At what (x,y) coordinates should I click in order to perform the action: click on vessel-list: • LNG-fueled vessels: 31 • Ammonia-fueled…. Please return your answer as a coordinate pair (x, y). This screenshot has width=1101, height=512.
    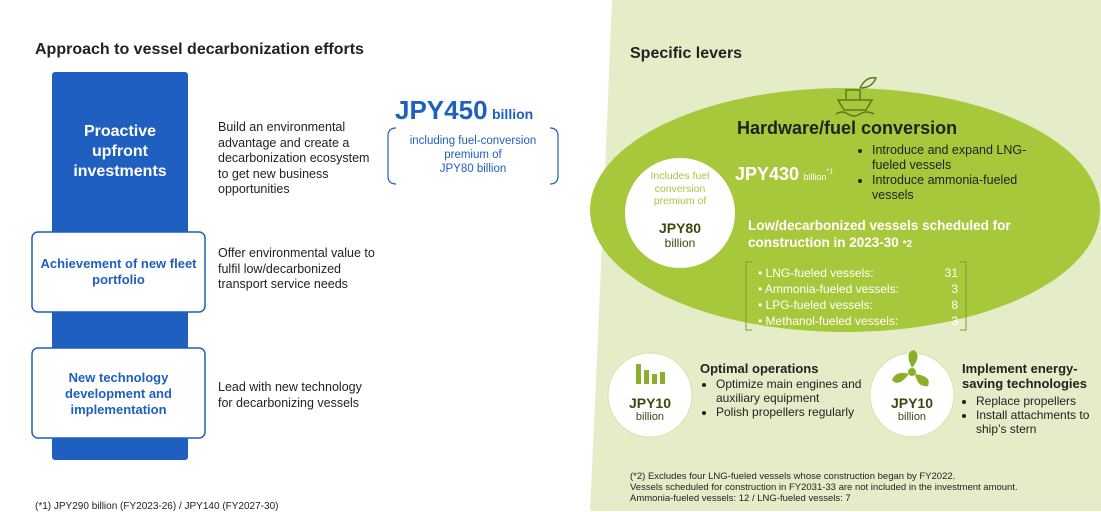
    Looking at the image, I should click on (858, 297).